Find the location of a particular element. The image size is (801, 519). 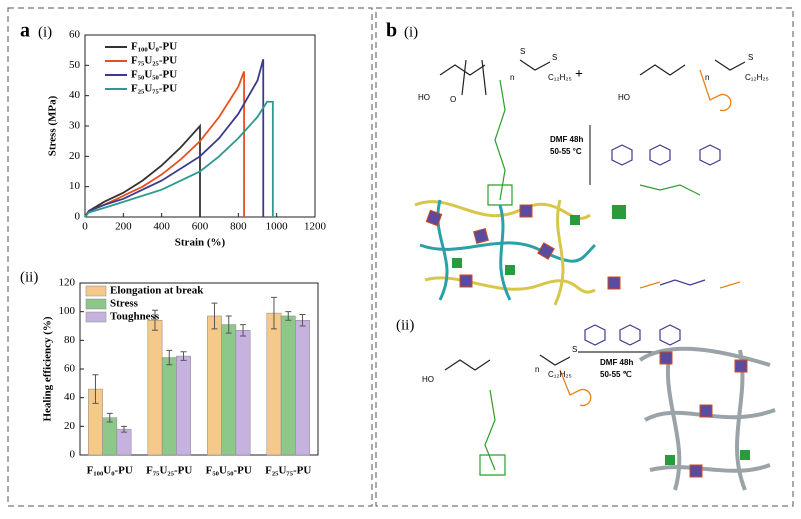

legend-label: Stress is located at coordinates (124, 304).